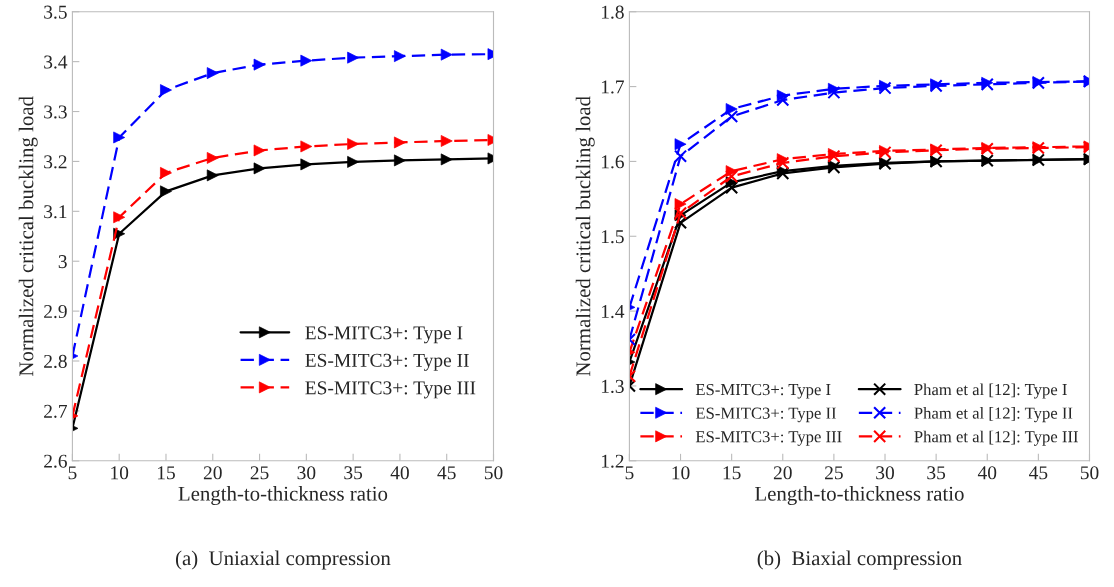  I want to click on y-tick-label: 3.3, so click(55, 112).